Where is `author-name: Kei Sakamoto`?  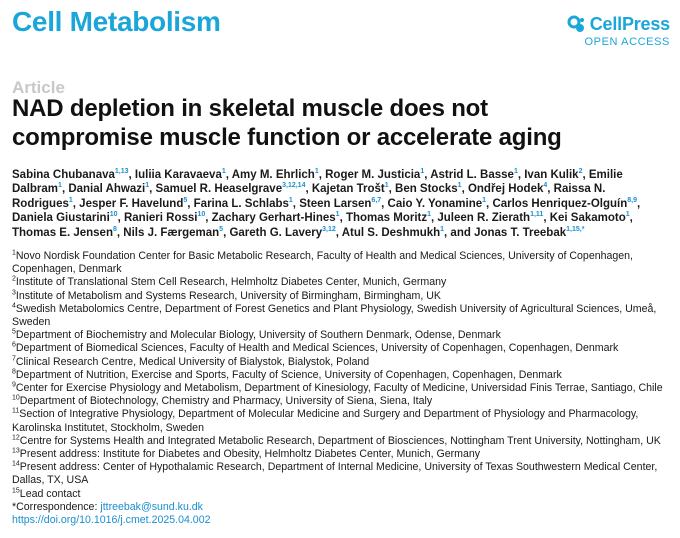
author-name: Kei Sakamoto is located at coordinates (587, 218).